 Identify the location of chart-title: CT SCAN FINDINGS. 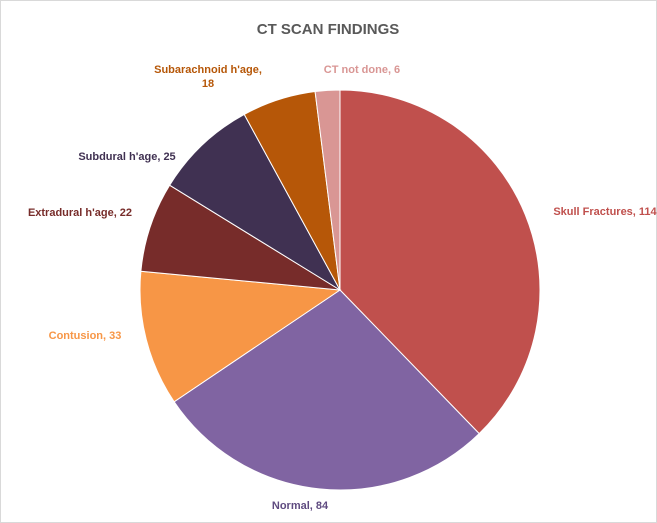
(328, 29).